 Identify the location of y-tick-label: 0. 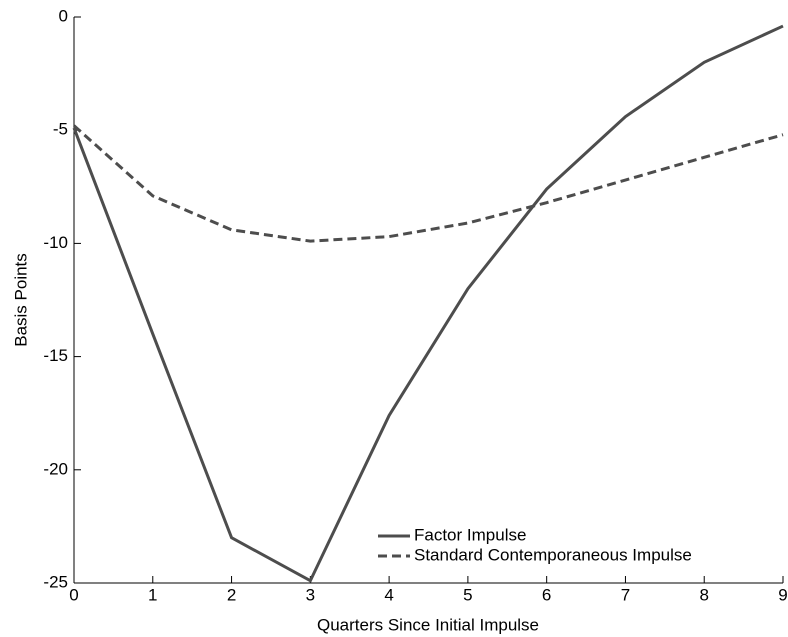
(63, 15).